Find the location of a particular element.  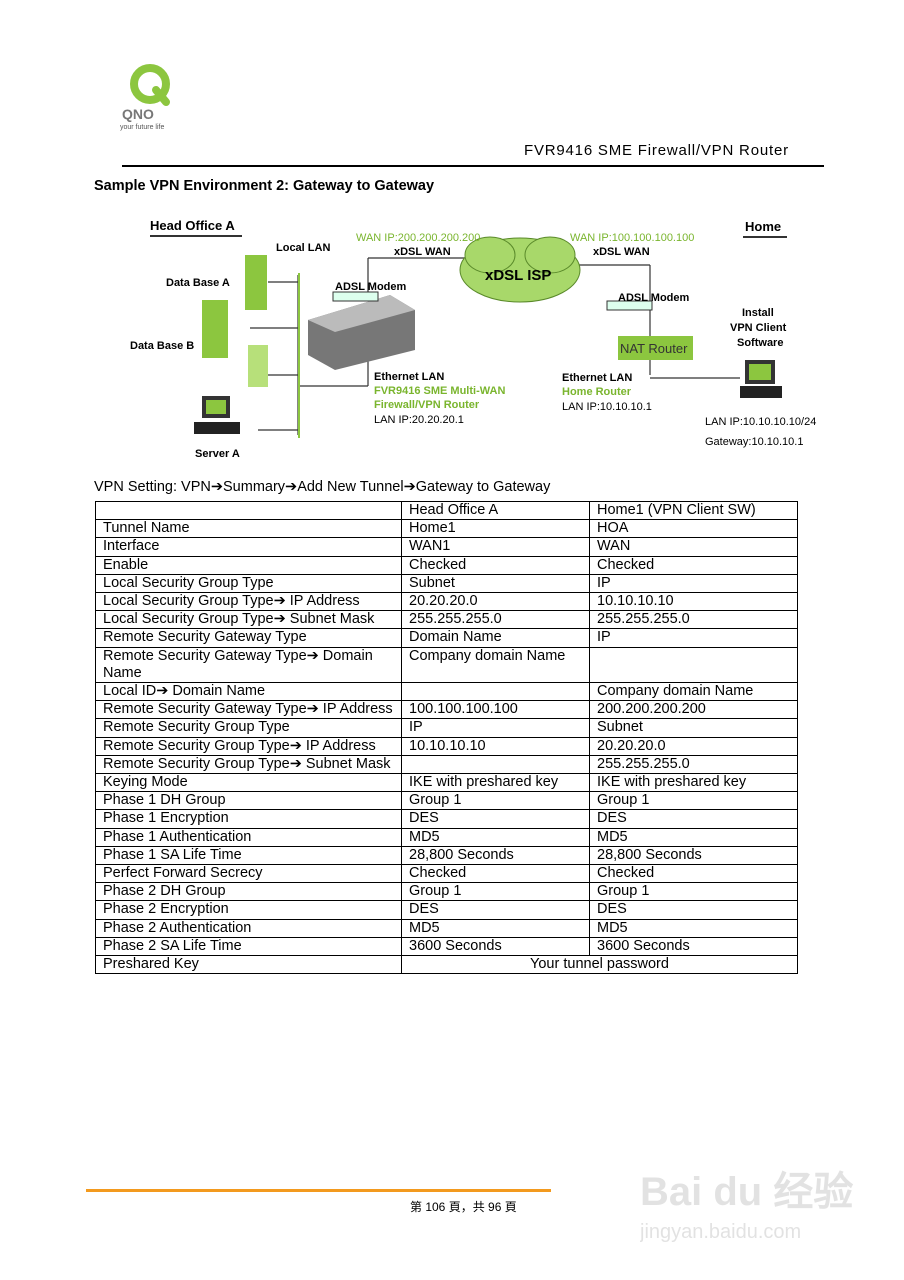

setting-name-cell: Preshared Key is located at coordinates (248, 965).